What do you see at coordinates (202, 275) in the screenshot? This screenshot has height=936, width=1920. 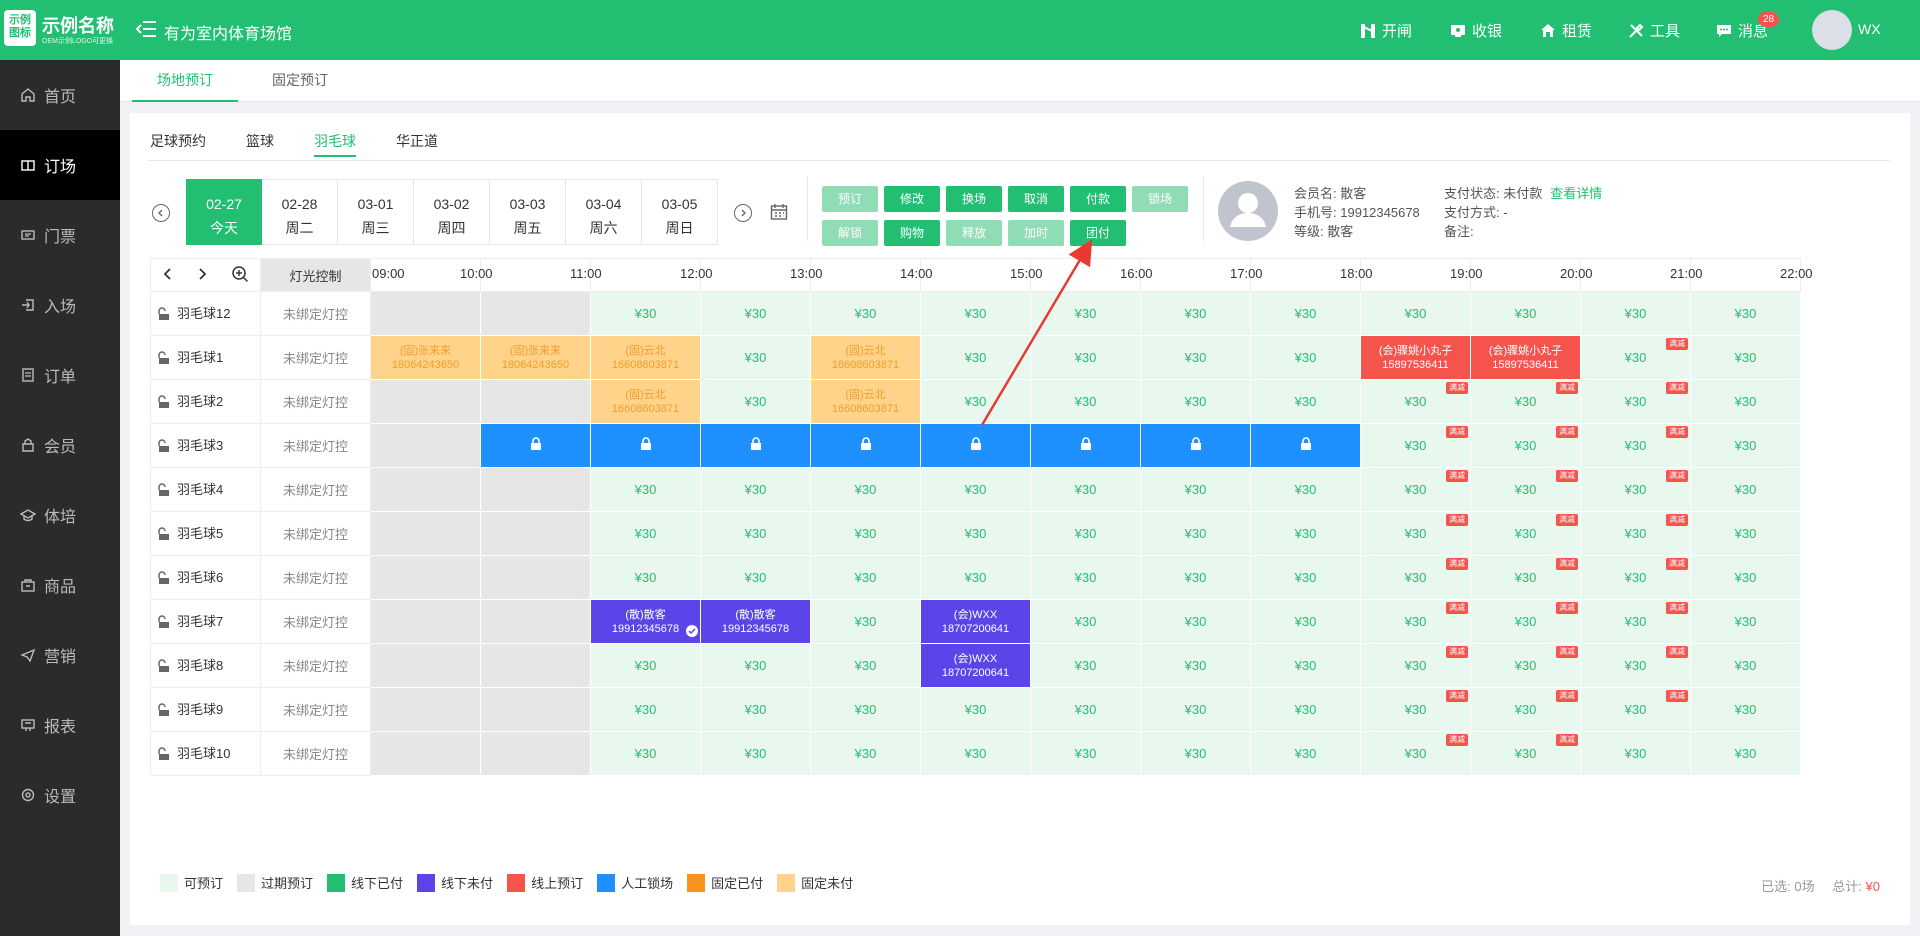 I see `scroll-right-icon` at bounding box center [202, 275].